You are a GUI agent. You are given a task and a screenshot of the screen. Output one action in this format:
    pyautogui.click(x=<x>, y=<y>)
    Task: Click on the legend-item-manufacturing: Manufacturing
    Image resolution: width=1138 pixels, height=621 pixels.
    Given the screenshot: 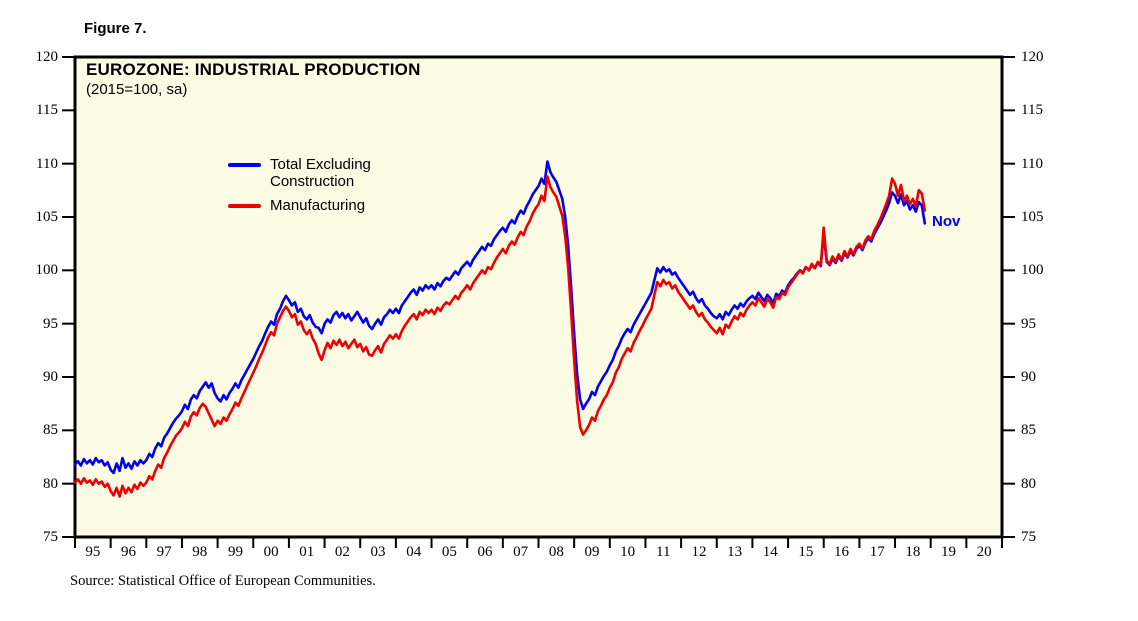 What is the action you would take?
    pyautogui.click(x=310, y=205)
    